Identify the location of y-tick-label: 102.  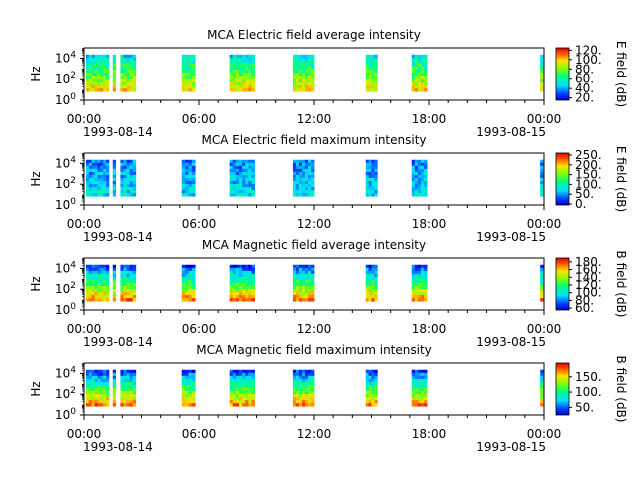
(65, 78).